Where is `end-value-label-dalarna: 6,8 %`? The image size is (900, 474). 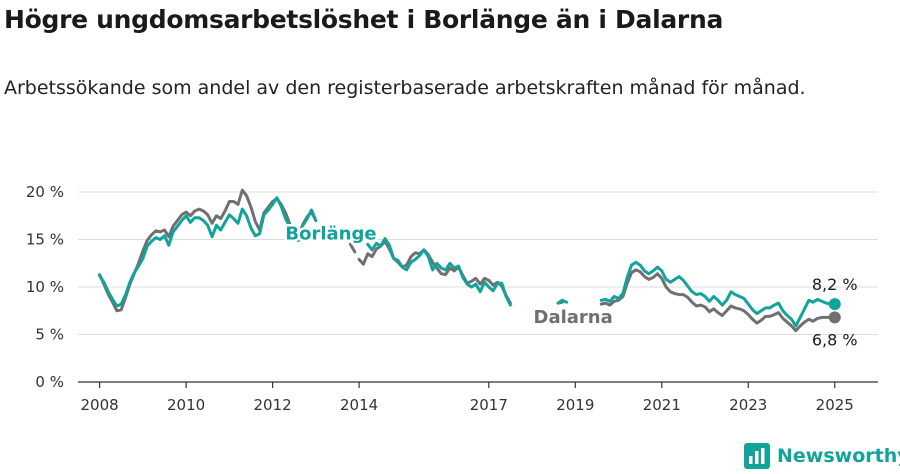 end-value-label-dalarna: 6,8 % is located at coordinates (835, 339).